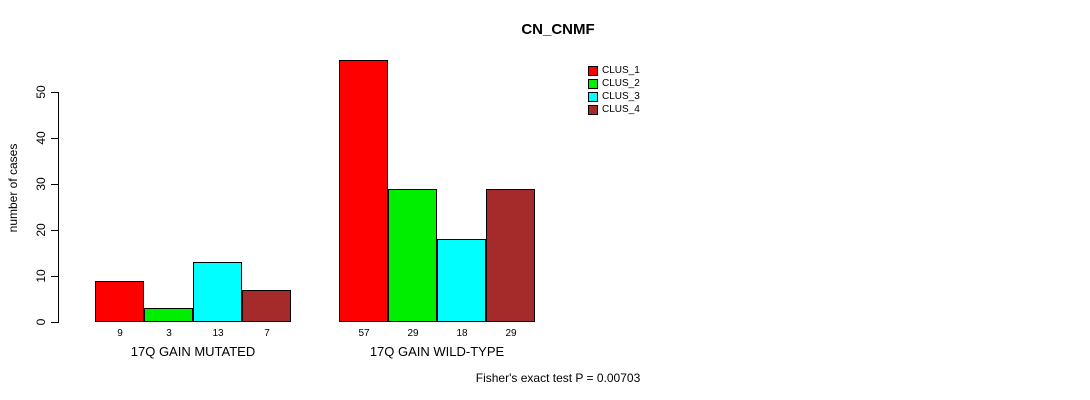 The height and width of the screenshot is (400, 1090). Describe the element at coordinates (558, 378) in the screenshot. I see `footnote-fisher-test: Fisher's exact test P = 0.00703` at that location.